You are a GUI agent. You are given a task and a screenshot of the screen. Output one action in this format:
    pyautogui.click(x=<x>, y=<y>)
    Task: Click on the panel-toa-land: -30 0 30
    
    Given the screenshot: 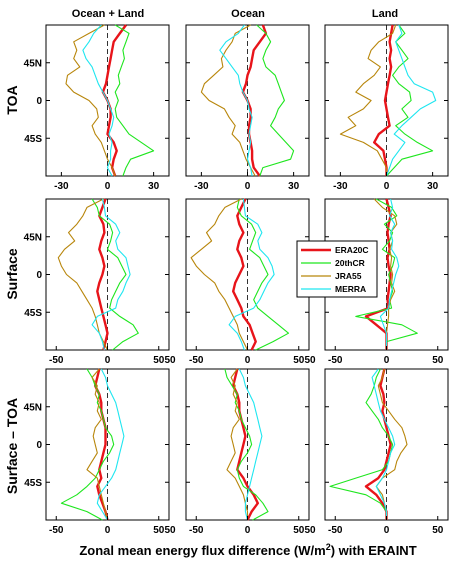 What is the action you would take?
    pyautogui.click(x=386, y=108)
    